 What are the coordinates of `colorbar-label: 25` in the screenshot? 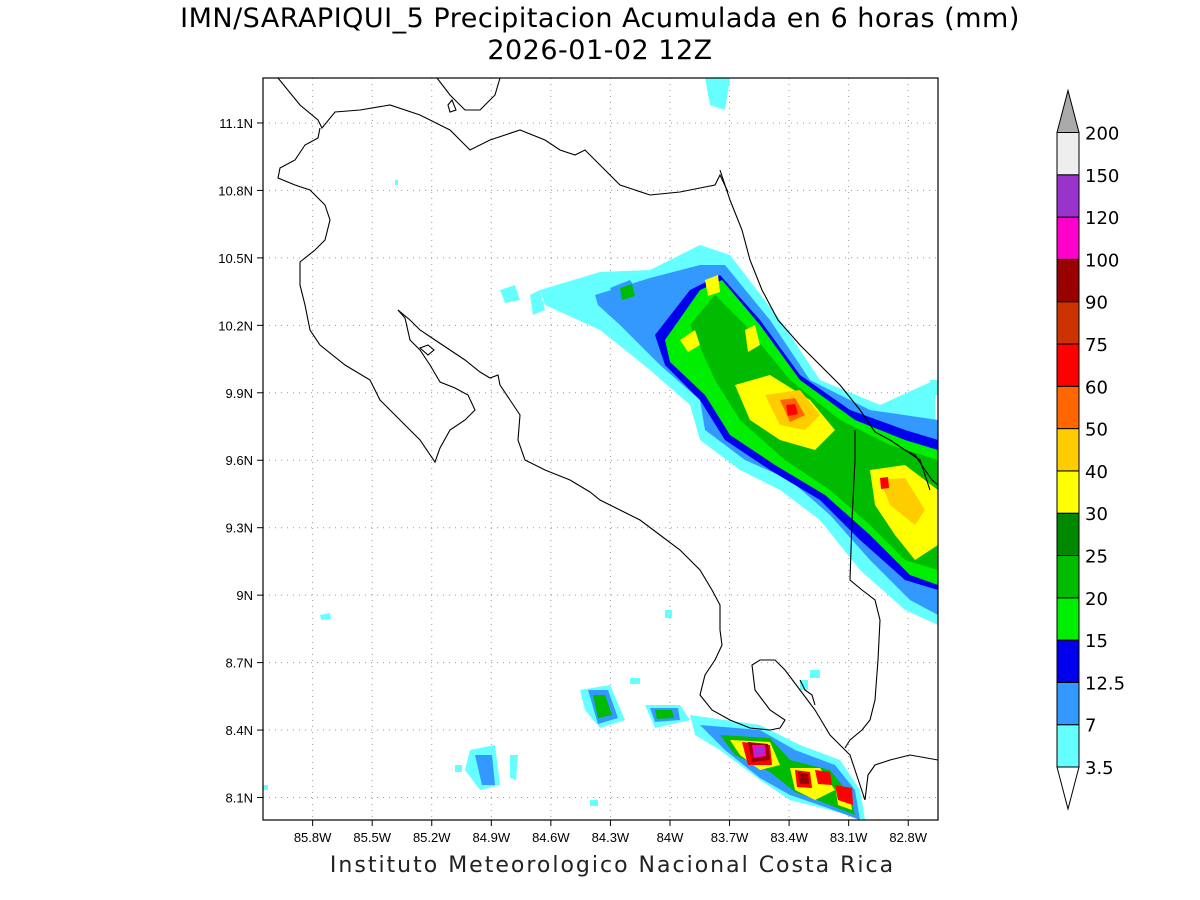 It's located at (1096, 557).